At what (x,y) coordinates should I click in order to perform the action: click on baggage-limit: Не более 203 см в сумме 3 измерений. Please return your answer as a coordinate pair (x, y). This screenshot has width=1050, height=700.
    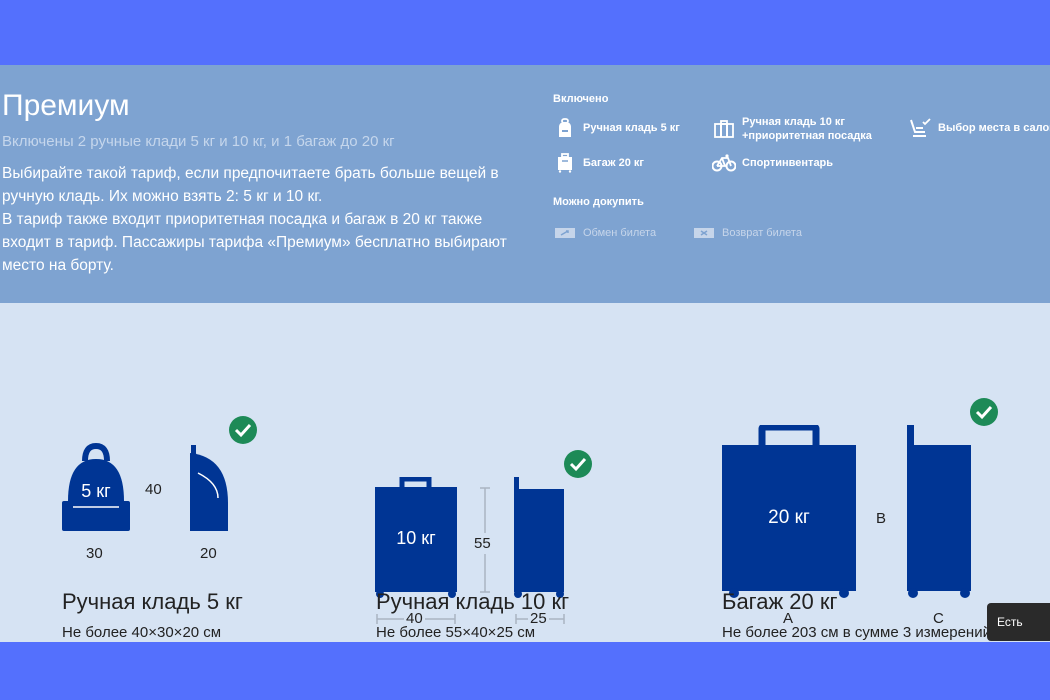
    Looking at the image, I should click on (856, 632).